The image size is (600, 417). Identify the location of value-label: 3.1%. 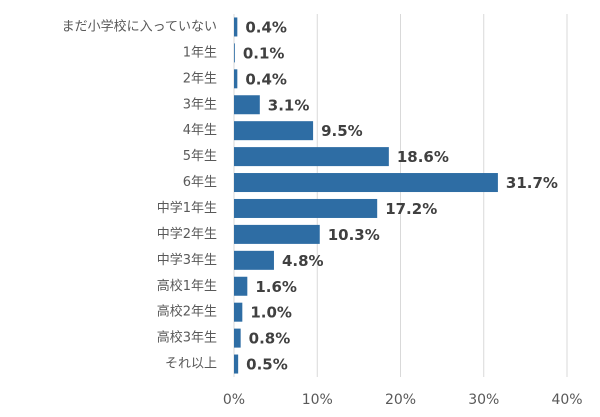
(289, 105).